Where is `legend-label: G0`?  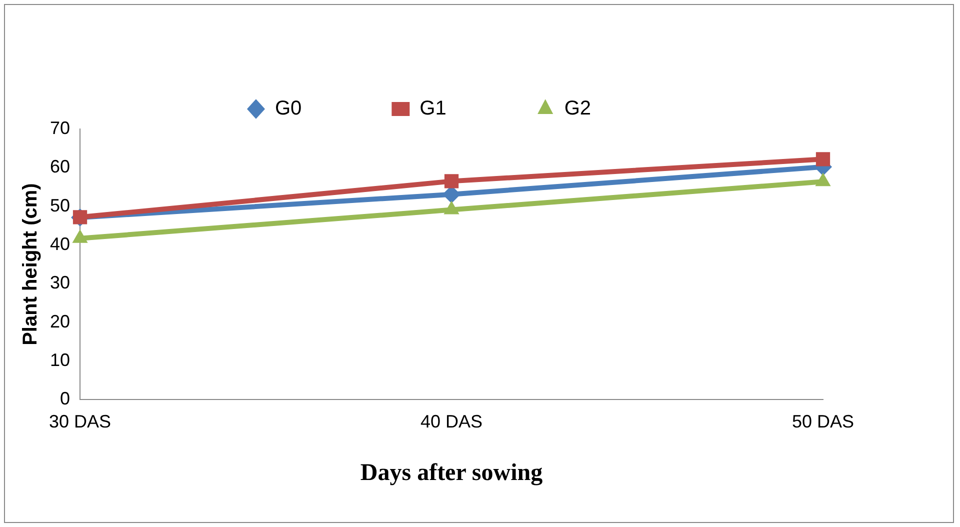
legend-label: G0 is located at coordinates (288, 109).